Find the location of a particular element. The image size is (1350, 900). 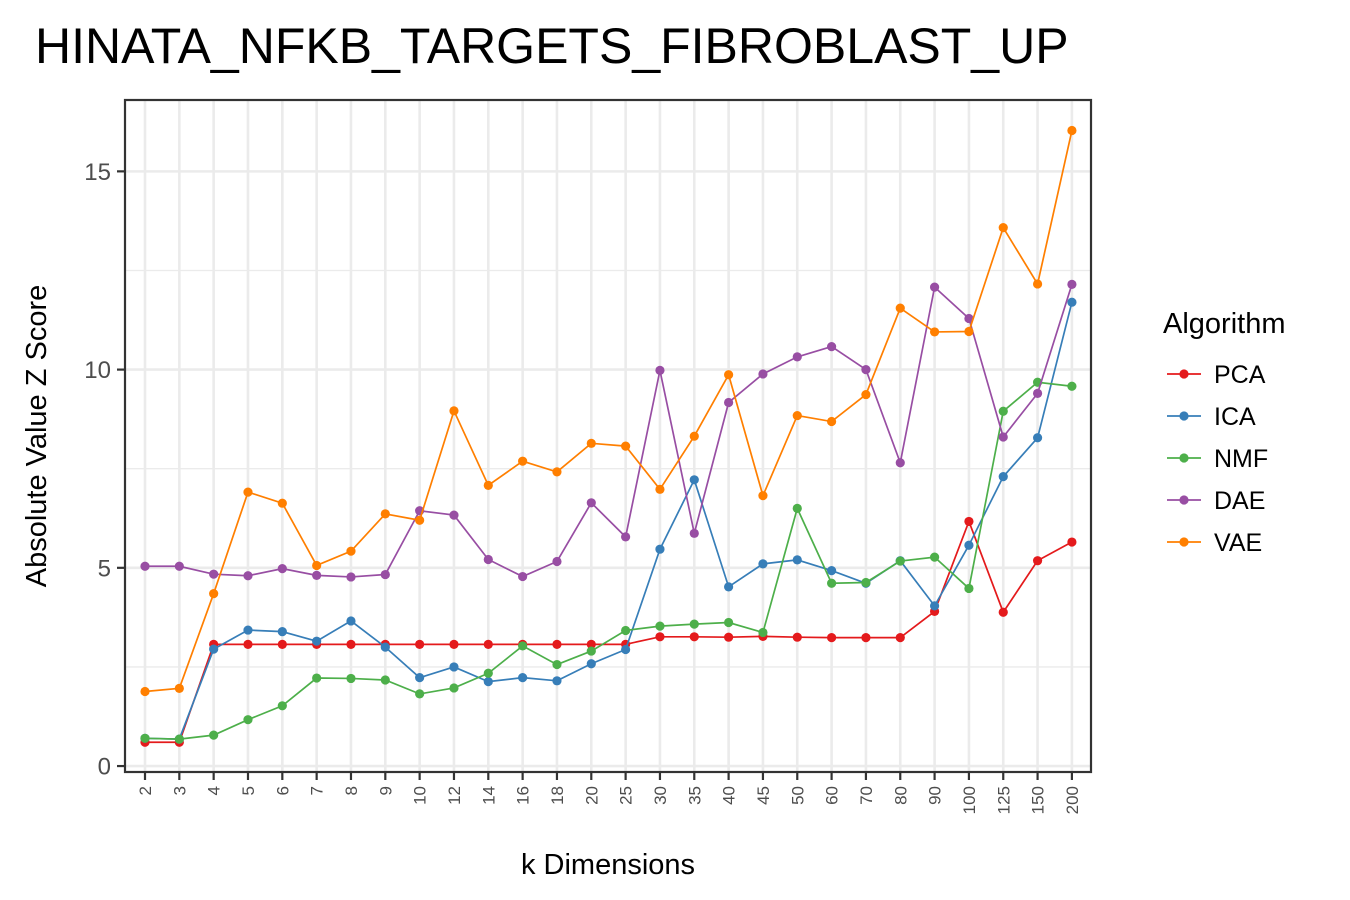

legend-label-pca: PCA is located at coordinates (1240, 375).